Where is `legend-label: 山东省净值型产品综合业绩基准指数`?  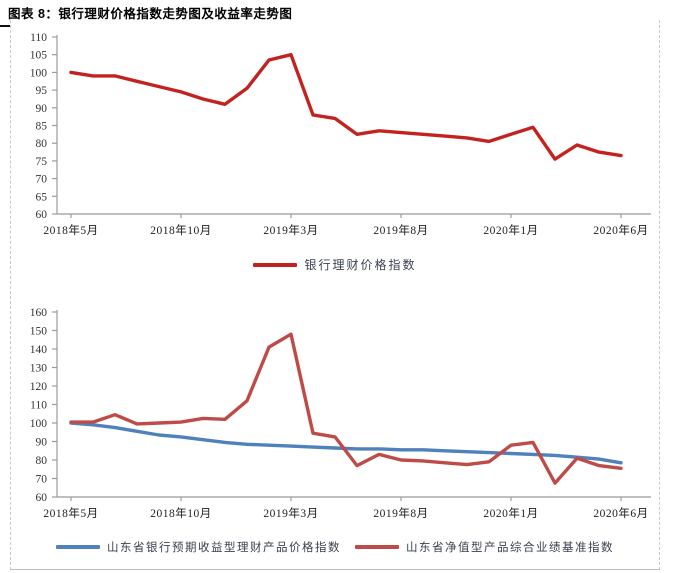 legend-label: 山东省净值型产品综合业绩基准指数 is located at coordinates (510, 548).